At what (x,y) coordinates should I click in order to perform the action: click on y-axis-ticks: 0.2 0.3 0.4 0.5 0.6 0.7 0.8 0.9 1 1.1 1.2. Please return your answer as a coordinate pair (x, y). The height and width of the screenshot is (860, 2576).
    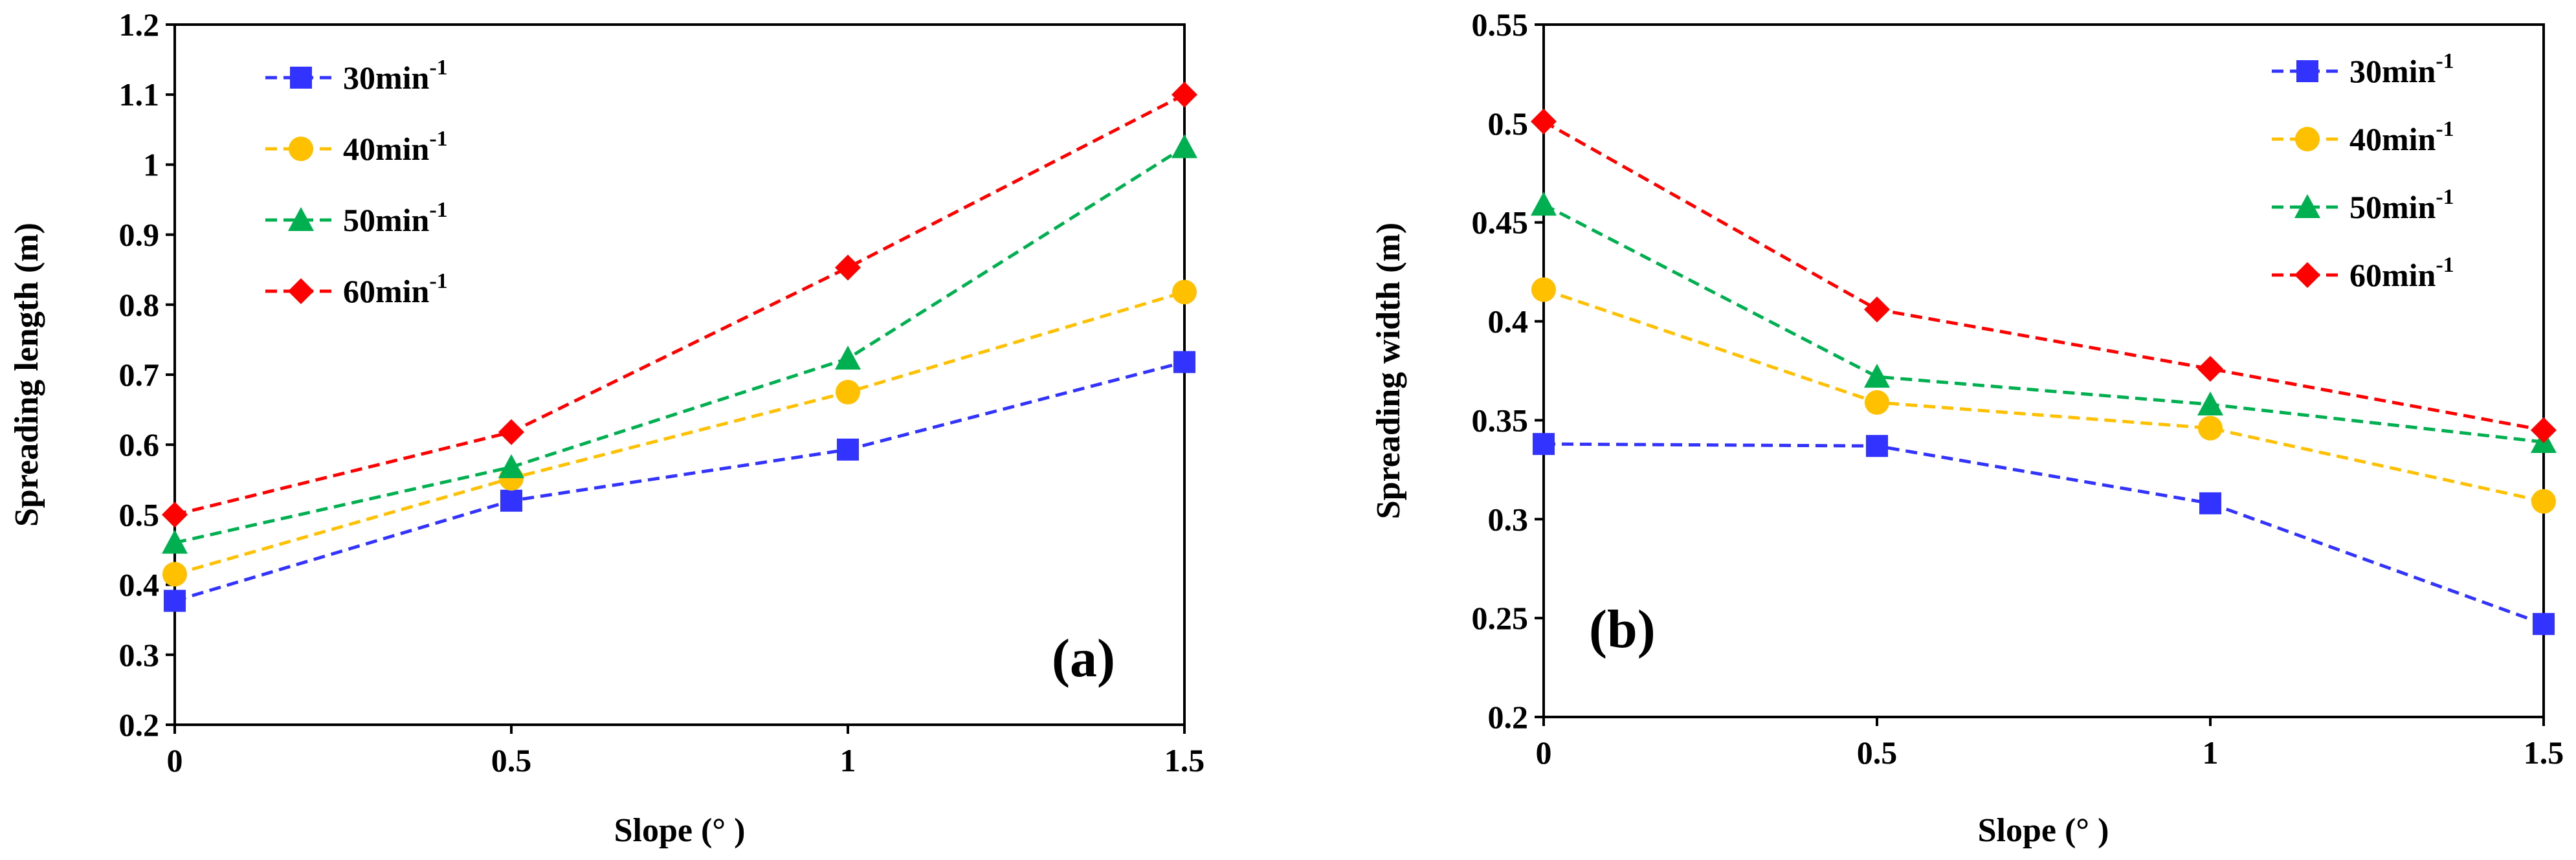
    Looking at the image, I should click on (147, 374).